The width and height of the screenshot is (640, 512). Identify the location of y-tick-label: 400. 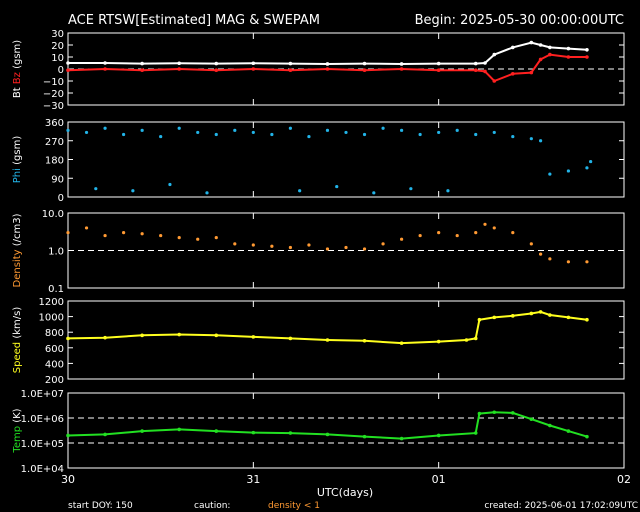
(54, 364).